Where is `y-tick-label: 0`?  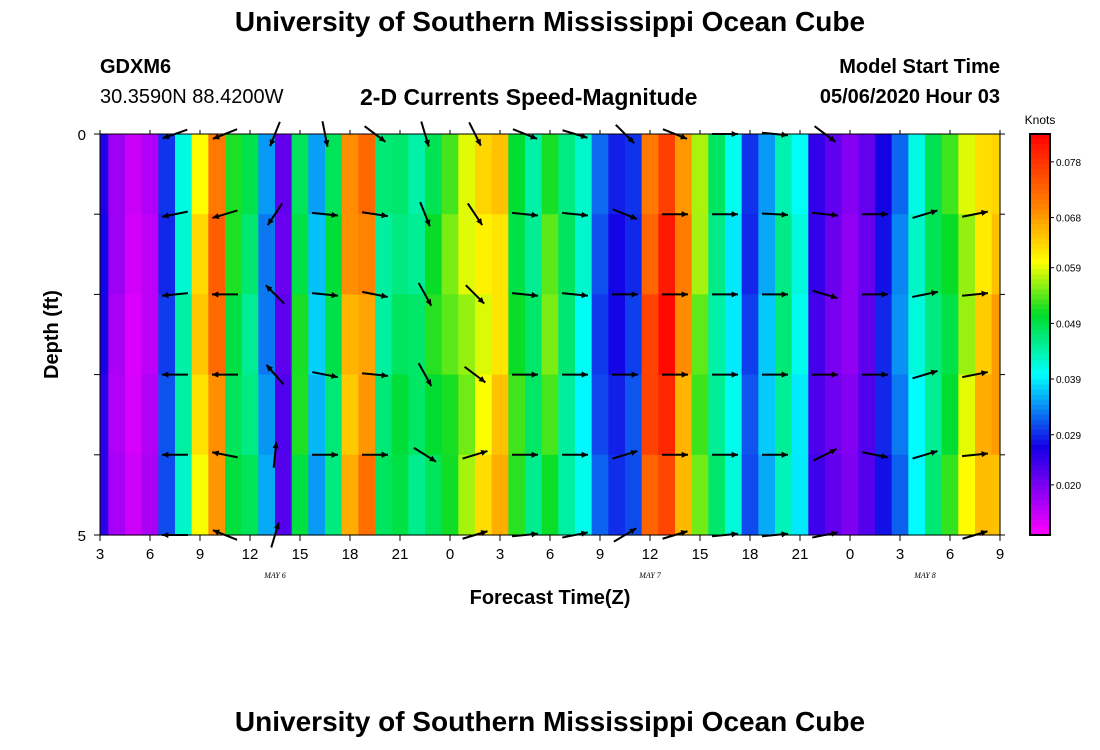
y-tick-label: 0 is located at coordinates (82, 135).